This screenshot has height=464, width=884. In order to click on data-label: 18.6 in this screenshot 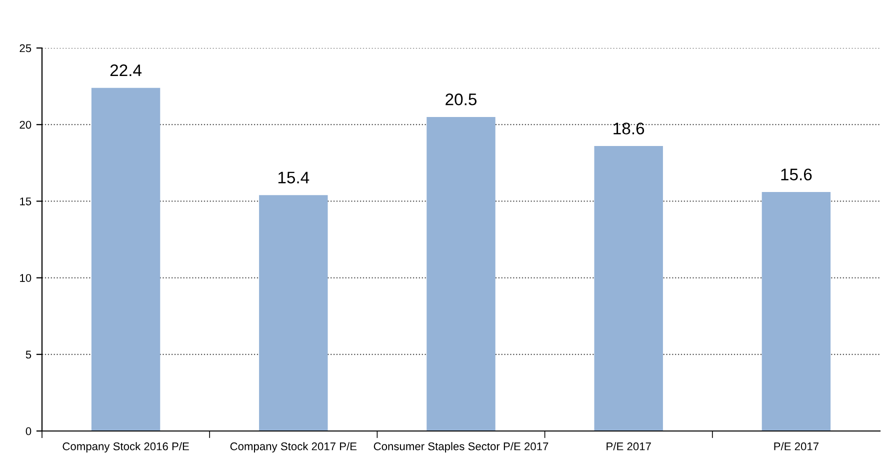, I will do `click(629, 128)`.